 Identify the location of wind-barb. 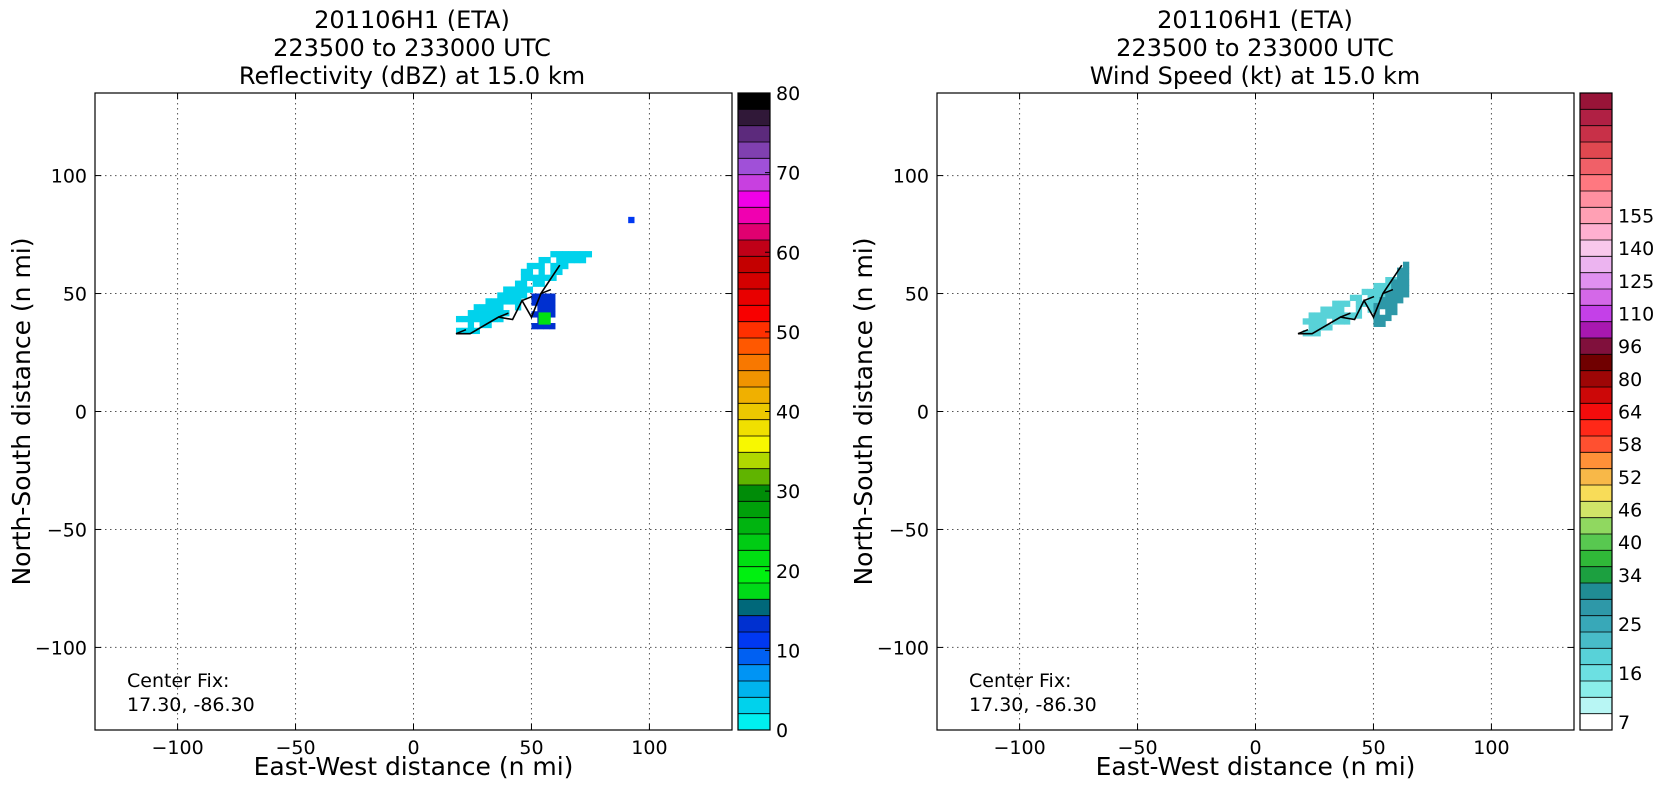
(503, 315).